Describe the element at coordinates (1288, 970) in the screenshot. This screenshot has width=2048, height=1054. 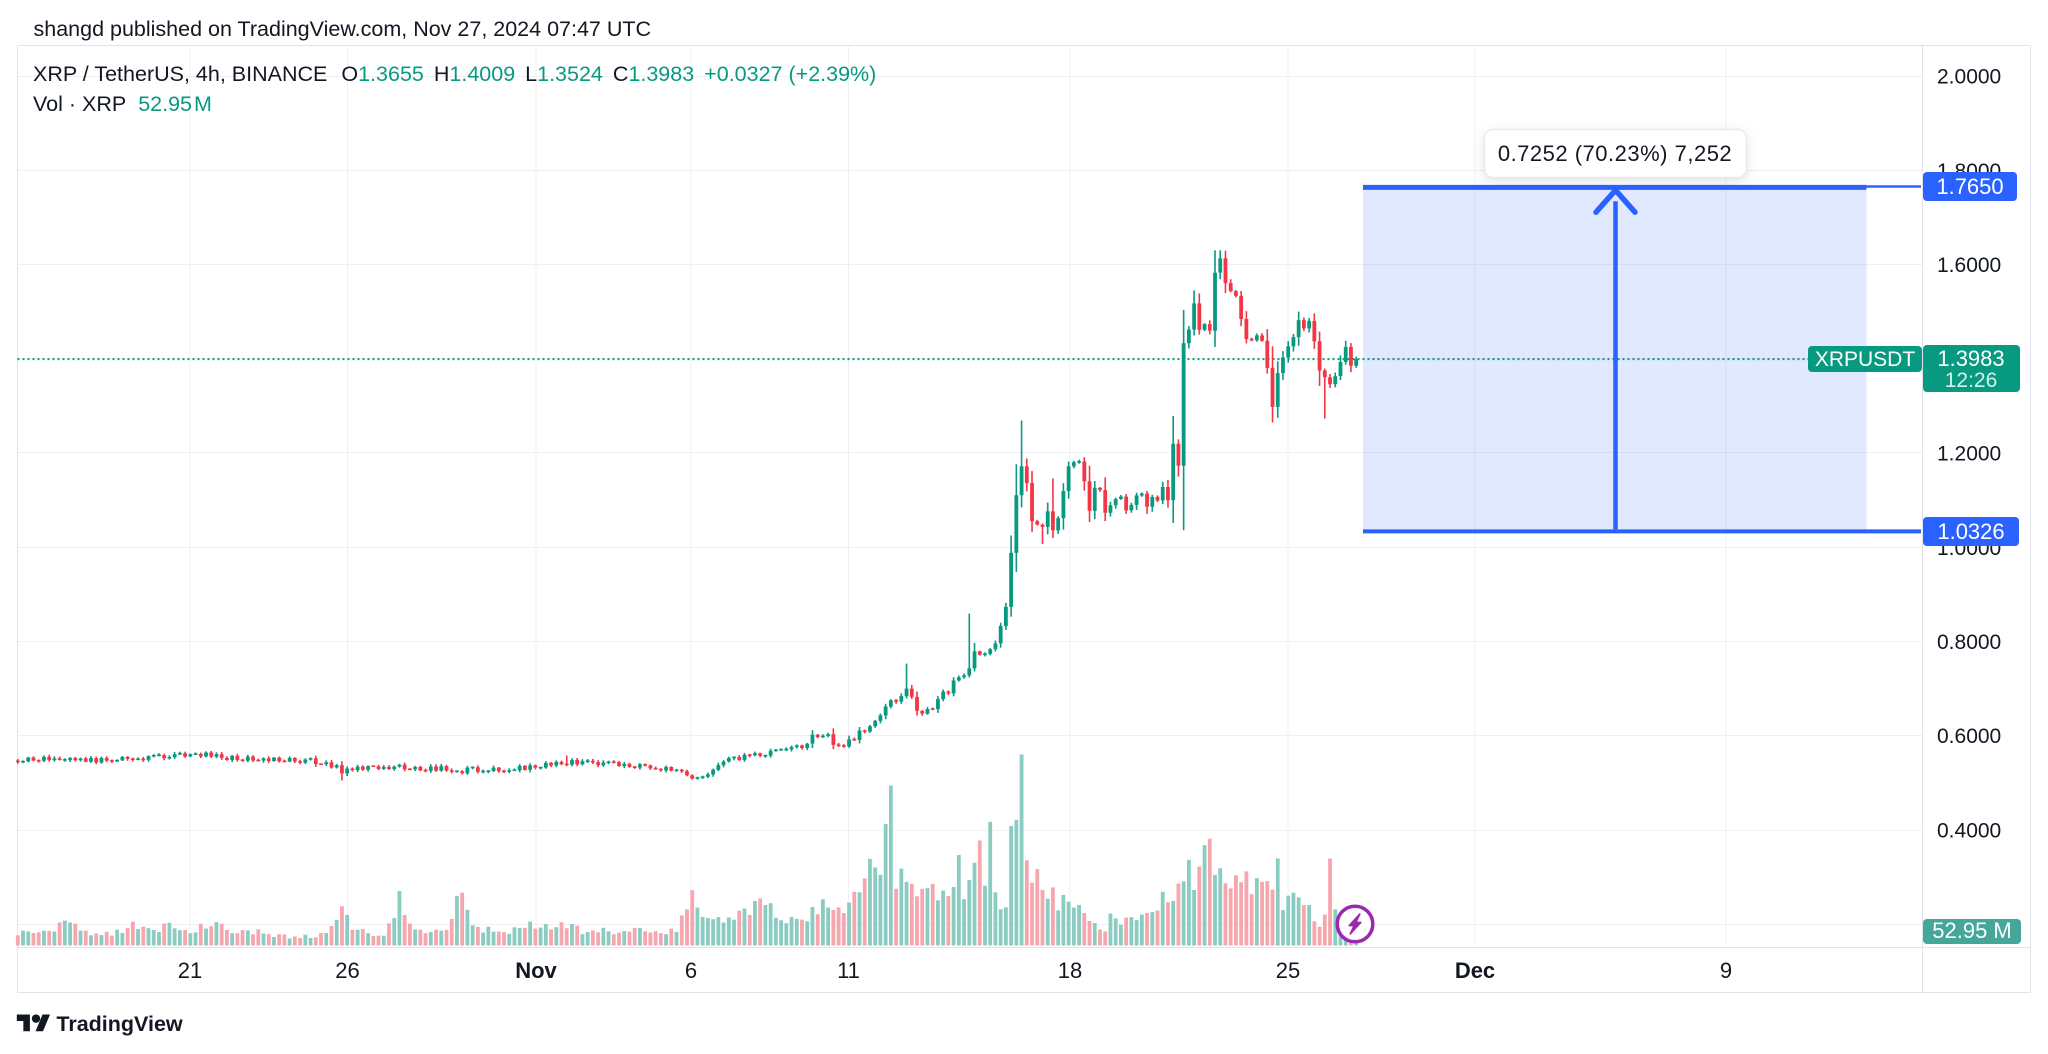
I see `svg-text: 25` at that location.